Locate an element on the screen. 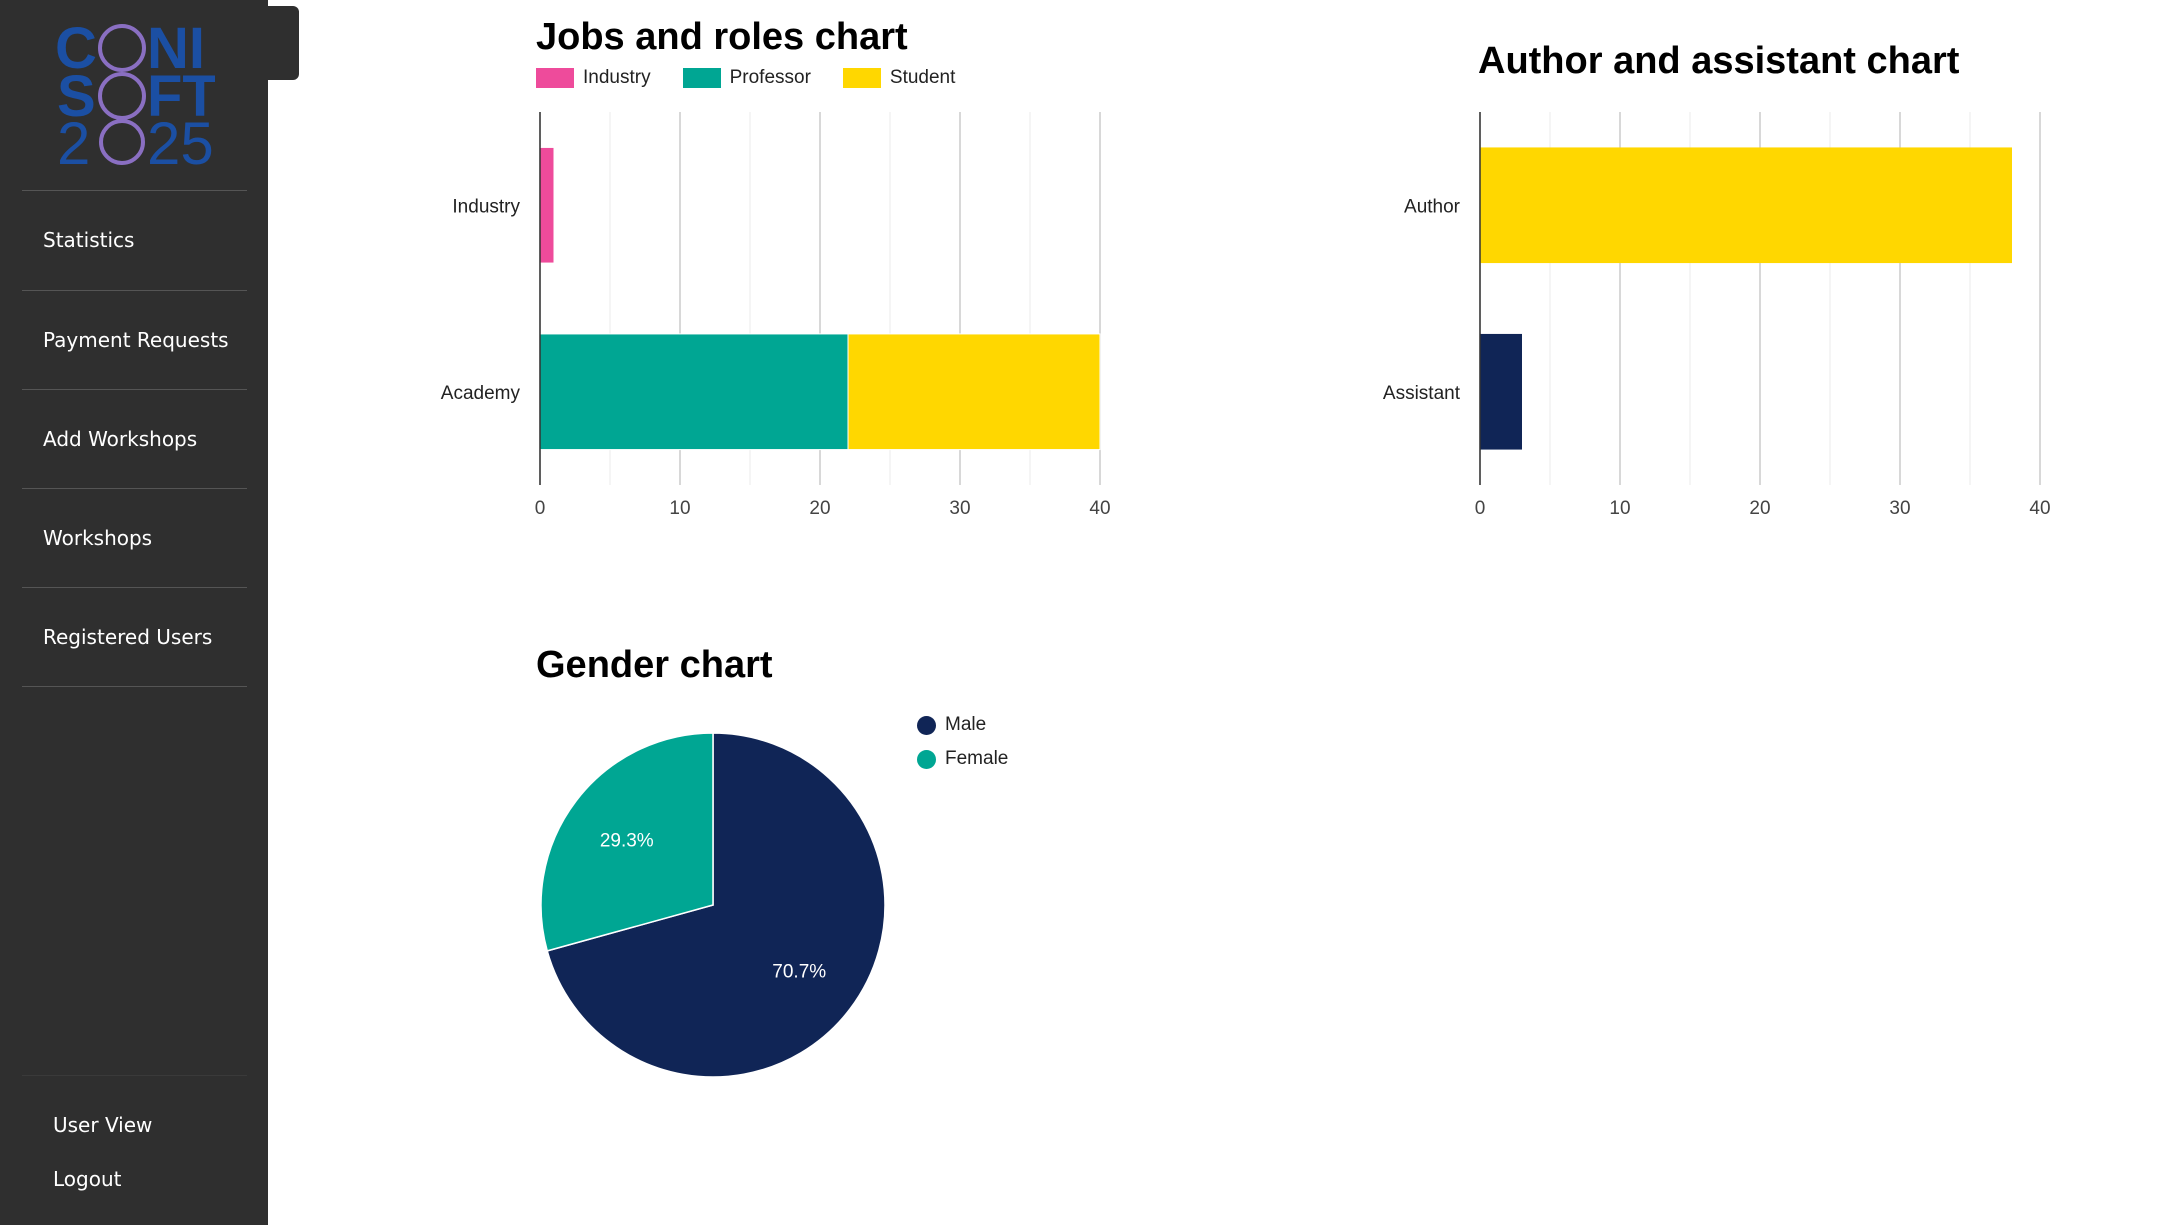 This screenshot has height=1225, width=2160. legend-label: Professor is located at coordinates (770, 77).